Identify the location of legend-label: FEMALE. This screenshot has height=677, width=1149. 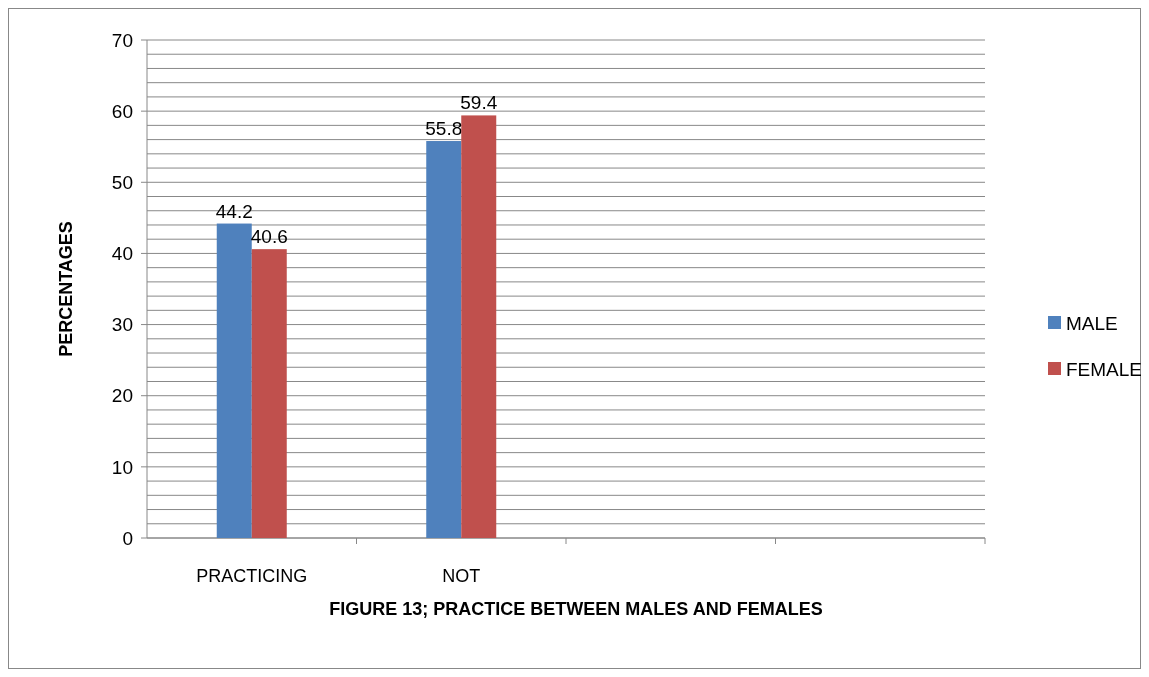
(1104, 369).